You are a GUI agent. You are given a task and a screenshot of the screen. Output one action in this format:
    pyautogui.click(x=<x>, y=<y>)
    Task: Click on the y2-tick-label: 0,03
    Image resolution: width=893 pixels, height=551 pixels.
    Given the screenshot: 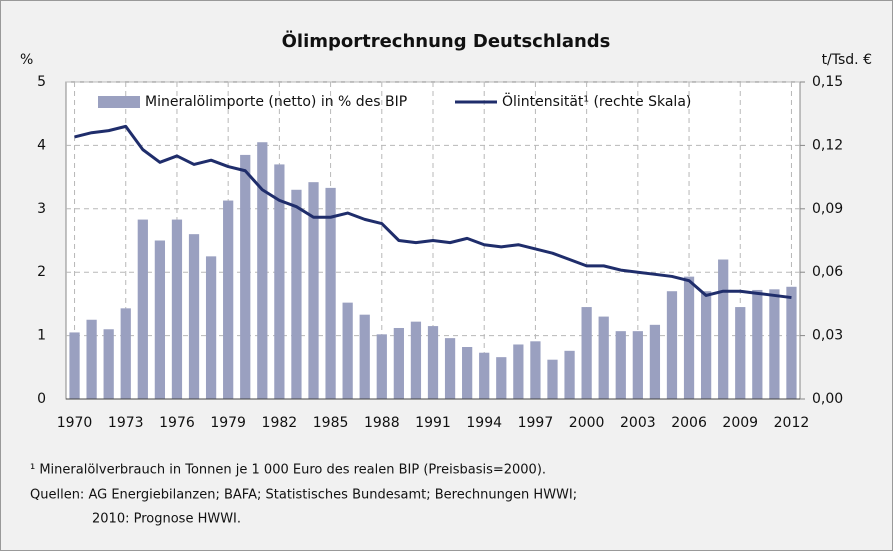 What is the action you would take?
    pyautogui.click(x=827, y=336)
    